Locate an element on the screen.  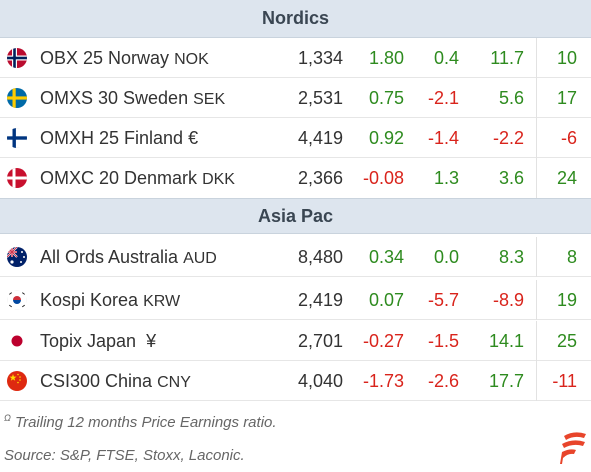
value-col-3: 17.7 is located at coordinates (506, 381).